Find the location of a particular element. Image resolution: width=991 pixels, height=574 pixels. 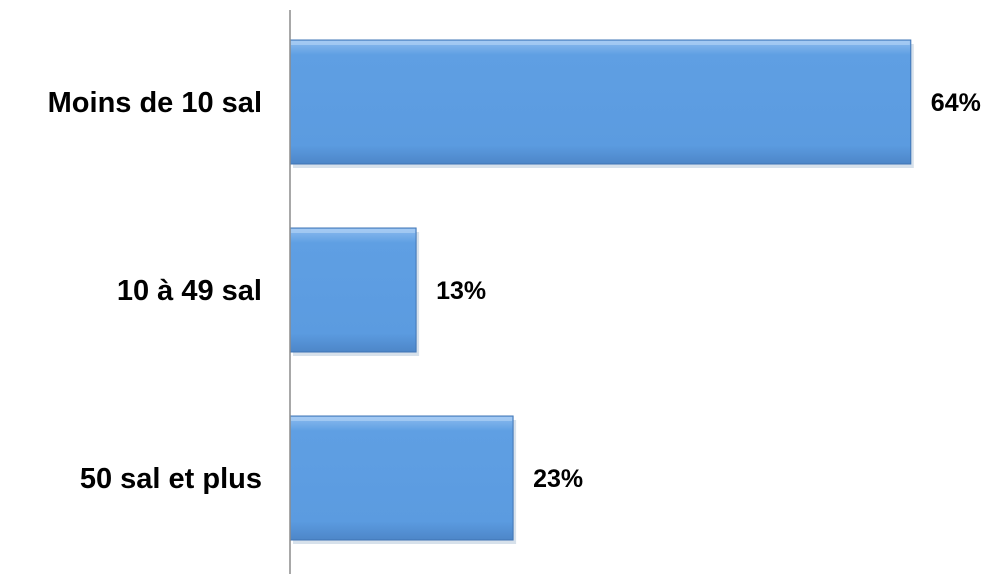

bar-highlight-10-a-49-sal is located at coordinates (353, 231).